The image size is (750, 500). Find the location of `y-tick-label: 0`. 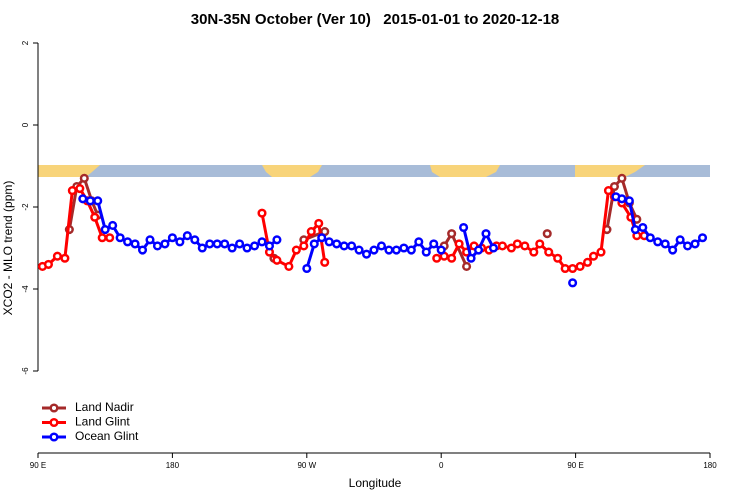

y-tick-label: 0 is located at coordinates (25, 124).